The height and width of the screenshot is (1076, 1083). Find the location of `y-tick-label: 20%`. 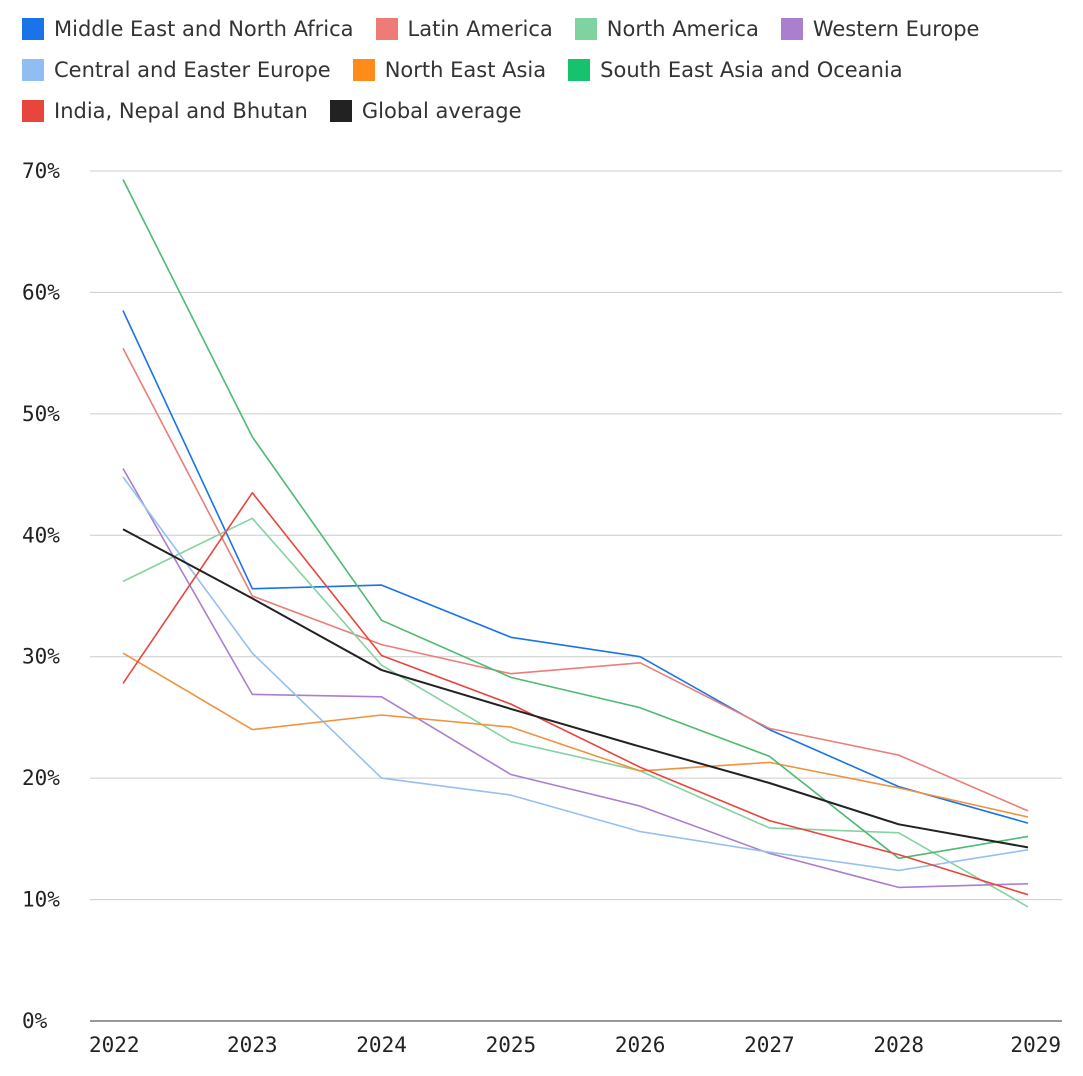

y-tick-label: 20% is located at coordinates (41, 778).